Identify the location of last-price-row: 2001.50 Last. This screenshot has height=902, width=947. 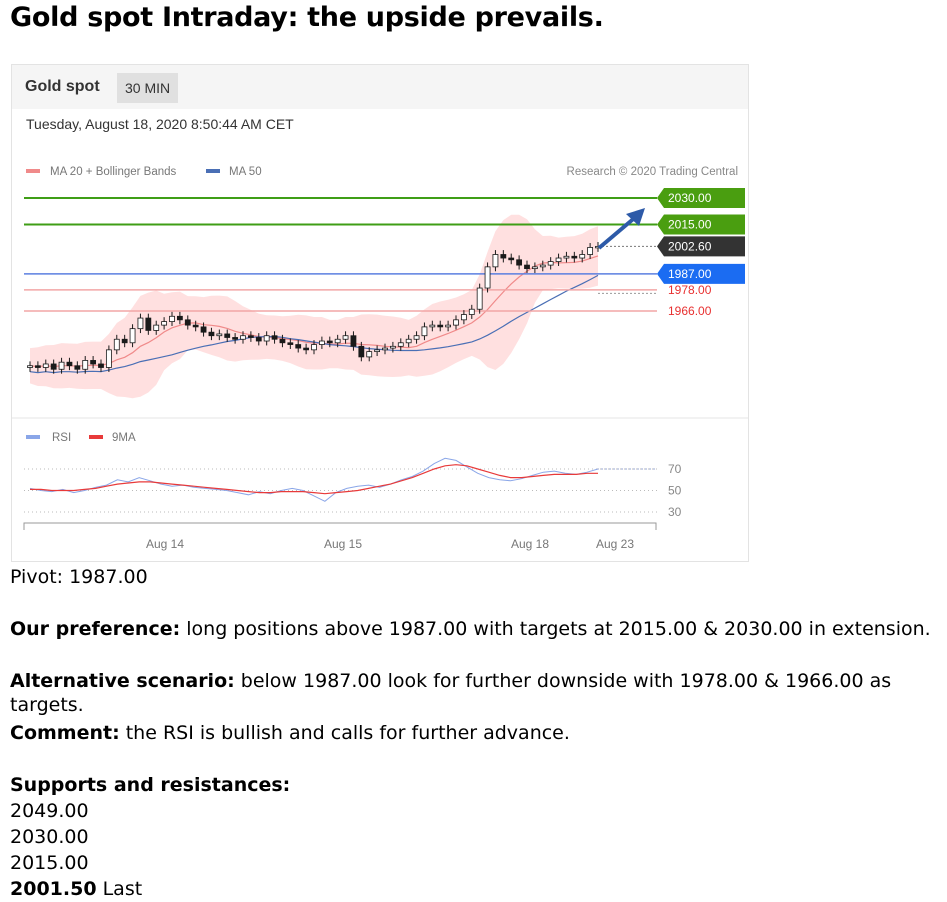
(76, 889).